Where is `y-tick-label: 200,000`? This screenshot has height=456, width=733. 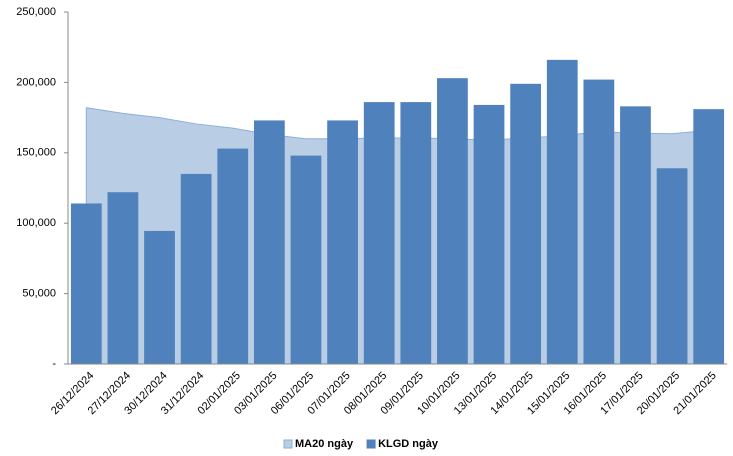 y-tick-label: 200,000 is located at coordinates (36, 82).